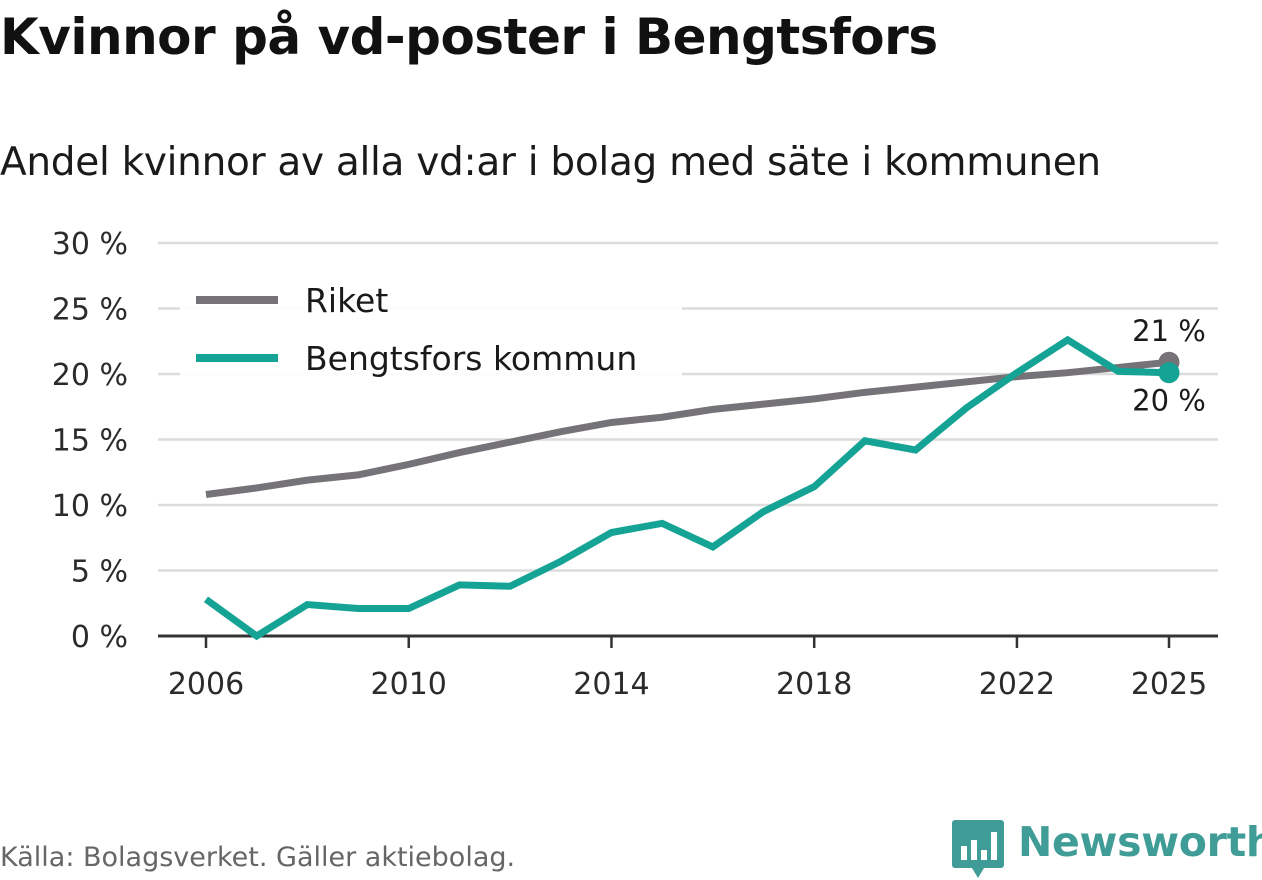 Image resolution: width=1262 pixels, height=880 pixels. I want to click on x-tick-label: 2018, so click(814, 684).